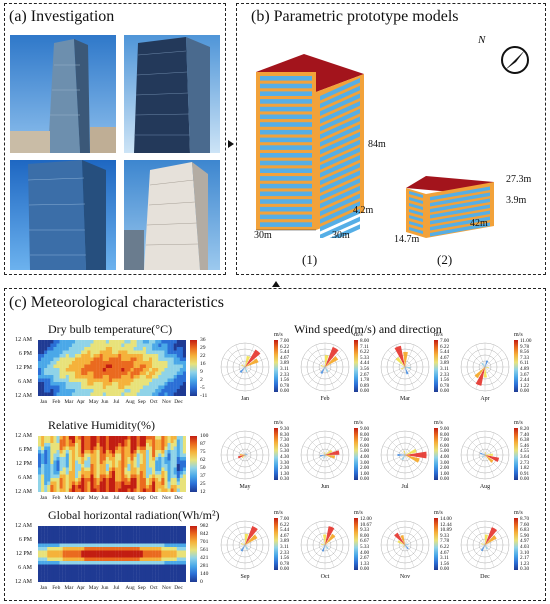 The width and height of the screenshot is (550, 604). Describe the element at coordinates (485, 487) in the screenshot. I see `wind-rose-month: Aug` at that location.